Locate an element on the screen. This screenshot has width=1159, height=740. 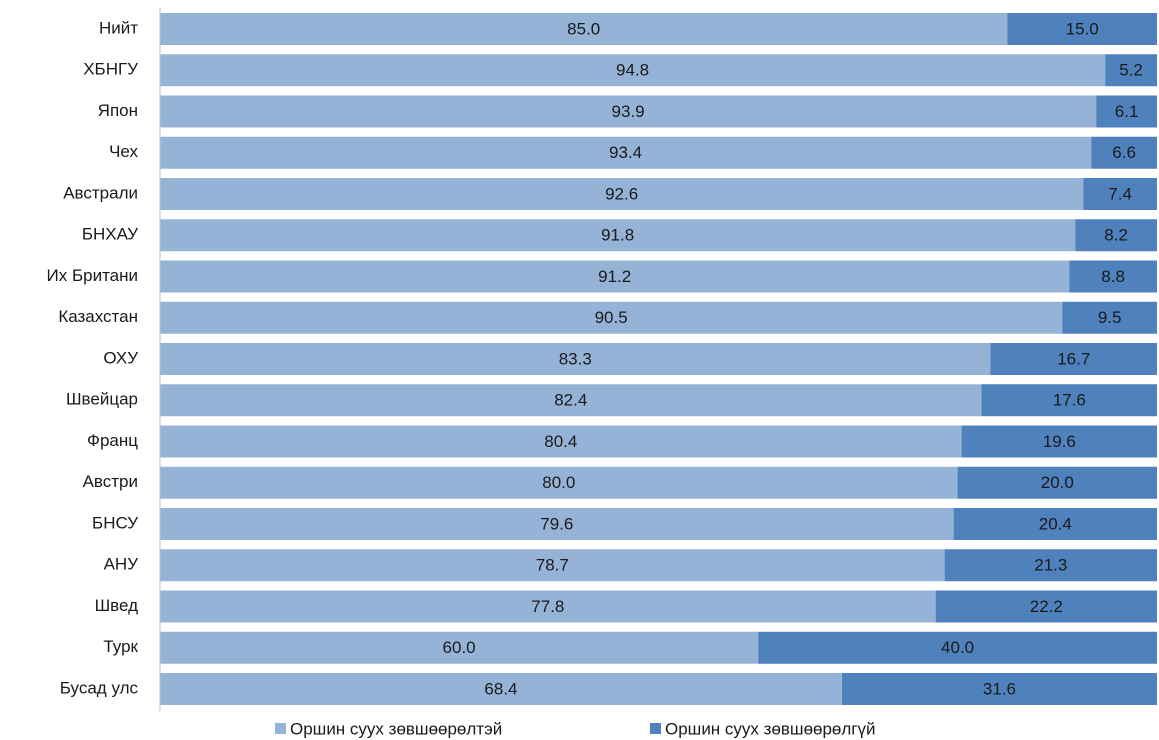
data-label: 5.2 is located at coordinates (1131, 70).